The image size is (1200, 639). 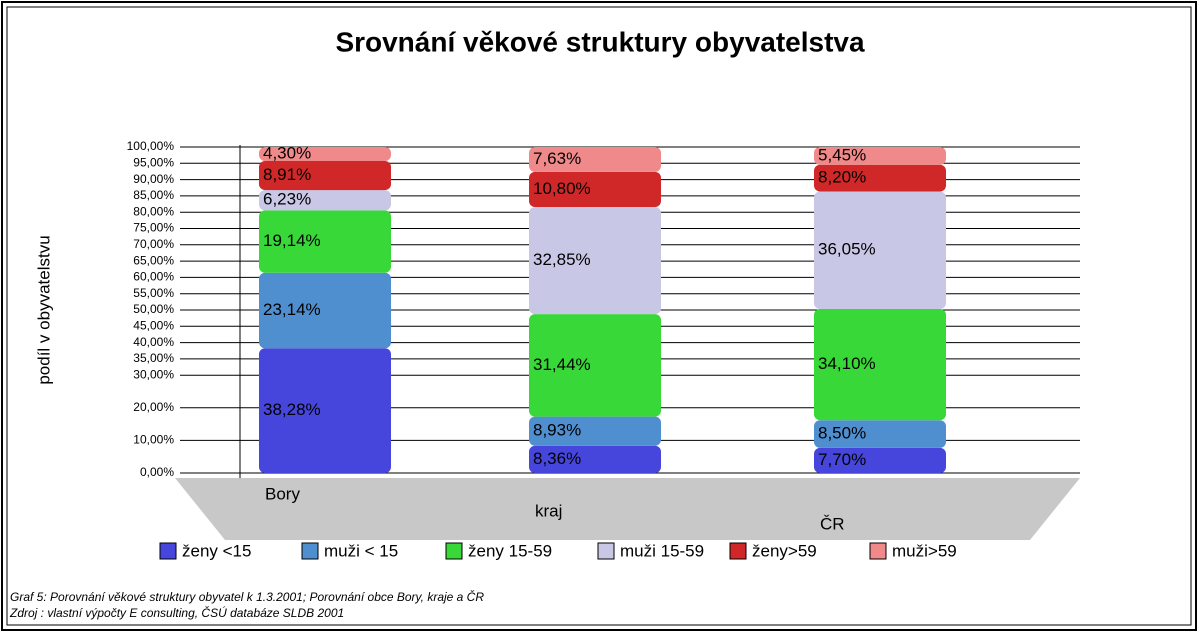 What do you see at coordinates (153, 244) in the screenshot?
I see `y-tick-label: 70,00%` at bounding box center [153, 244].